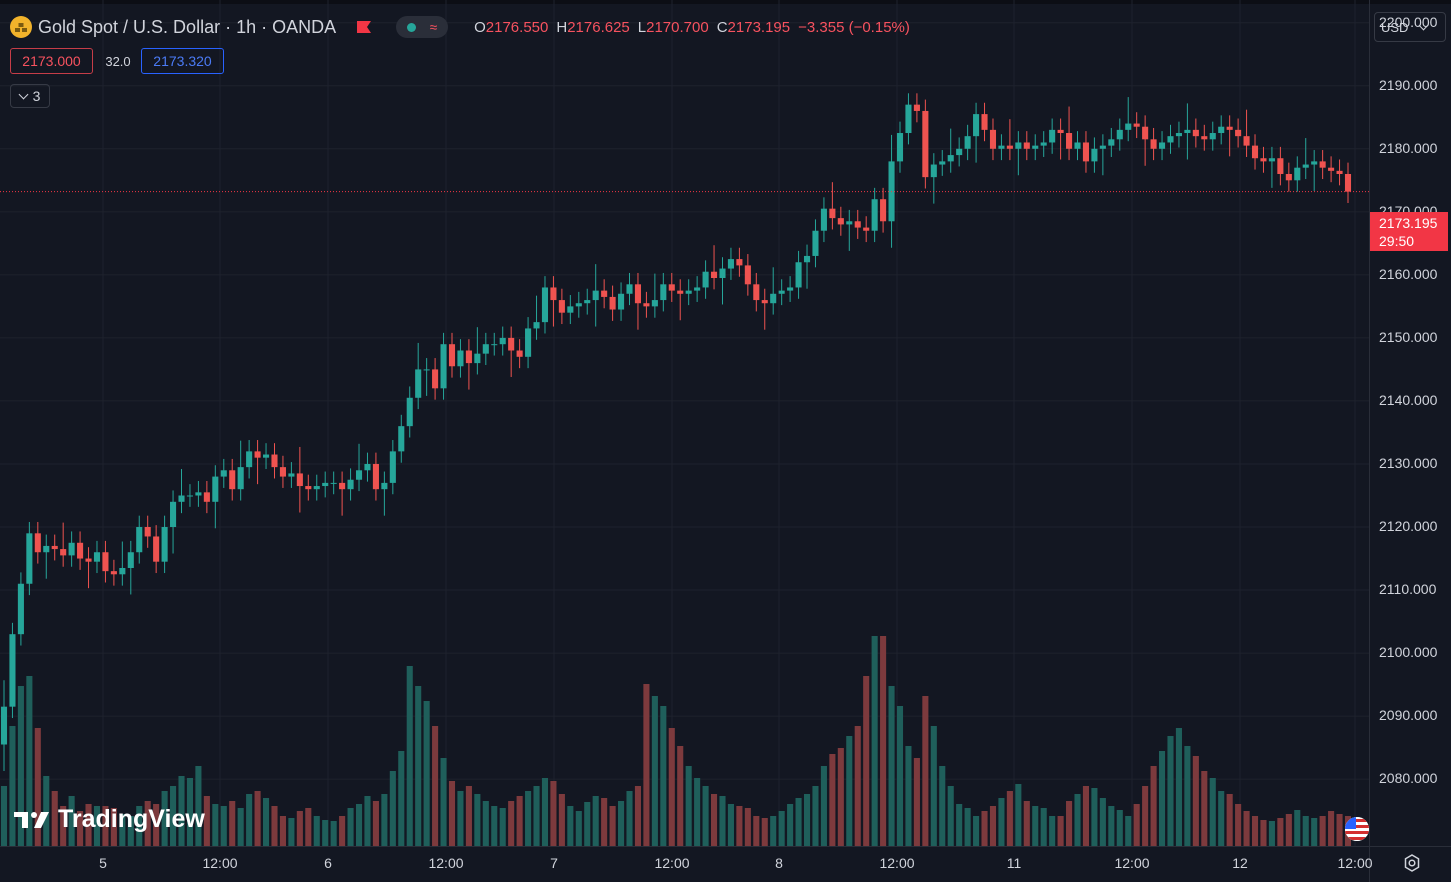  I want to click on price-axis-label: 2120.000, so click(1408, 526).